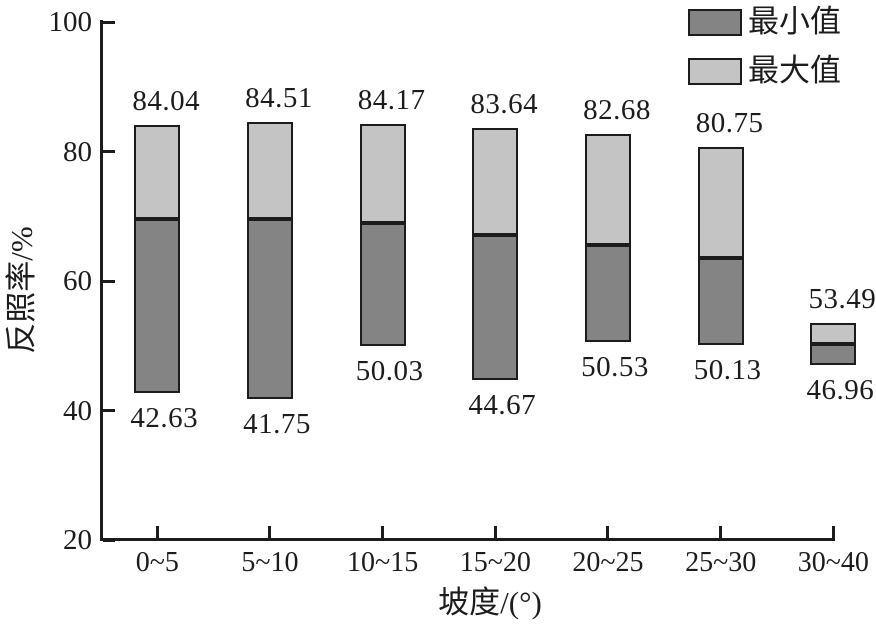  What do you see at coordinates (166, 101) in the screenshot?
I see `bar-max-label: 84.04` at bounding box center [166, 101].